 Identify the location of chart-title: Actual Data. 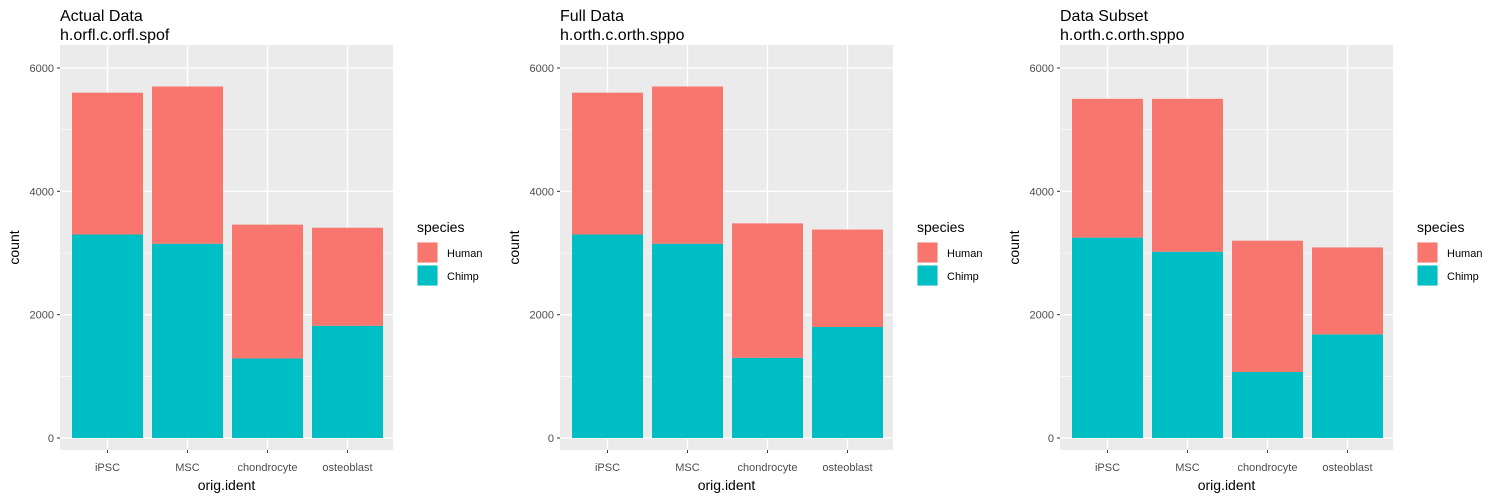
(101, 16).